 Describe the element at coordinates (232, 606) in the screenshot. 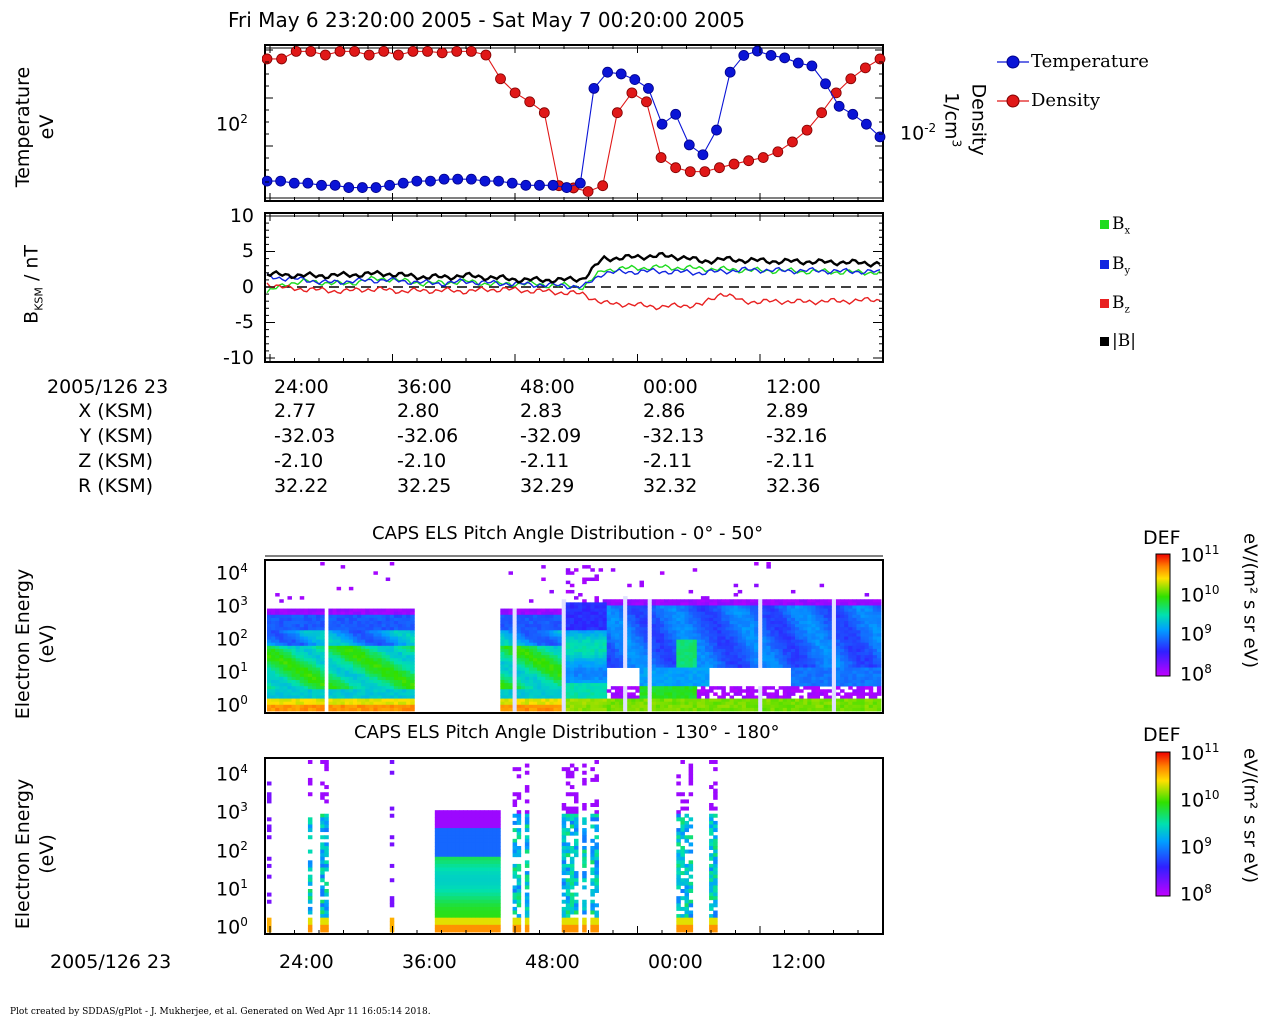

I see `spectrogram1-ytick: 10³` at that location.